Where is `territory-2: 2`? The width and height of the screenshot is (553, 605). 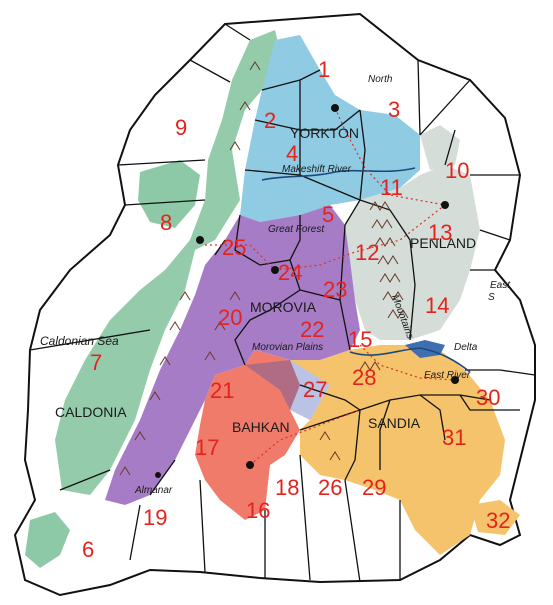 territory-2: 2 is located at coordinates (270, 120).